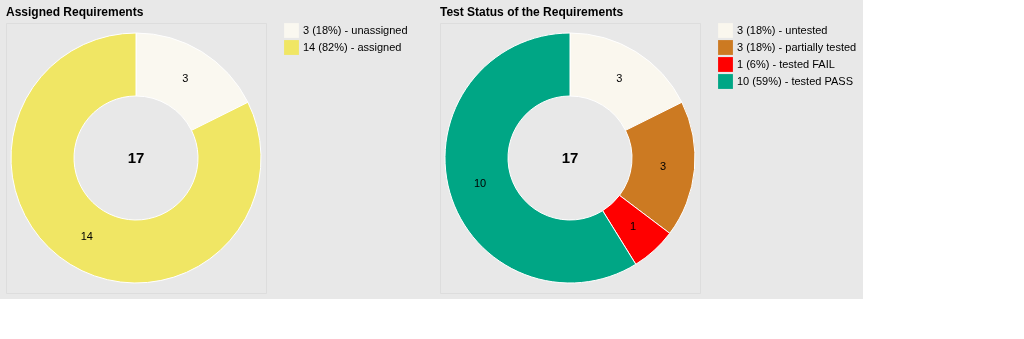 Image resolution: width=1024 pixels, height=339 pixels. Describe the element at coordinates (480, 182) in the screenshot. I see `data-label: 10` at that location.